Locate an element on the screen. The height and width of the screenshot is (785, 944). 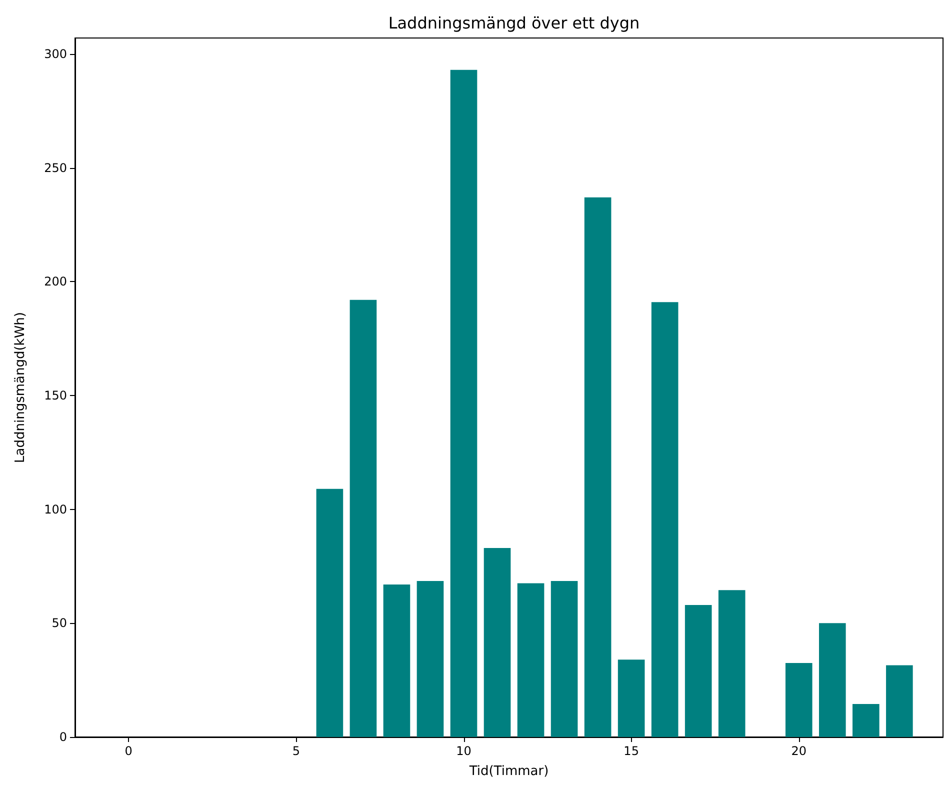
y-tick-label: 250 is located at coordinates (55, 167).